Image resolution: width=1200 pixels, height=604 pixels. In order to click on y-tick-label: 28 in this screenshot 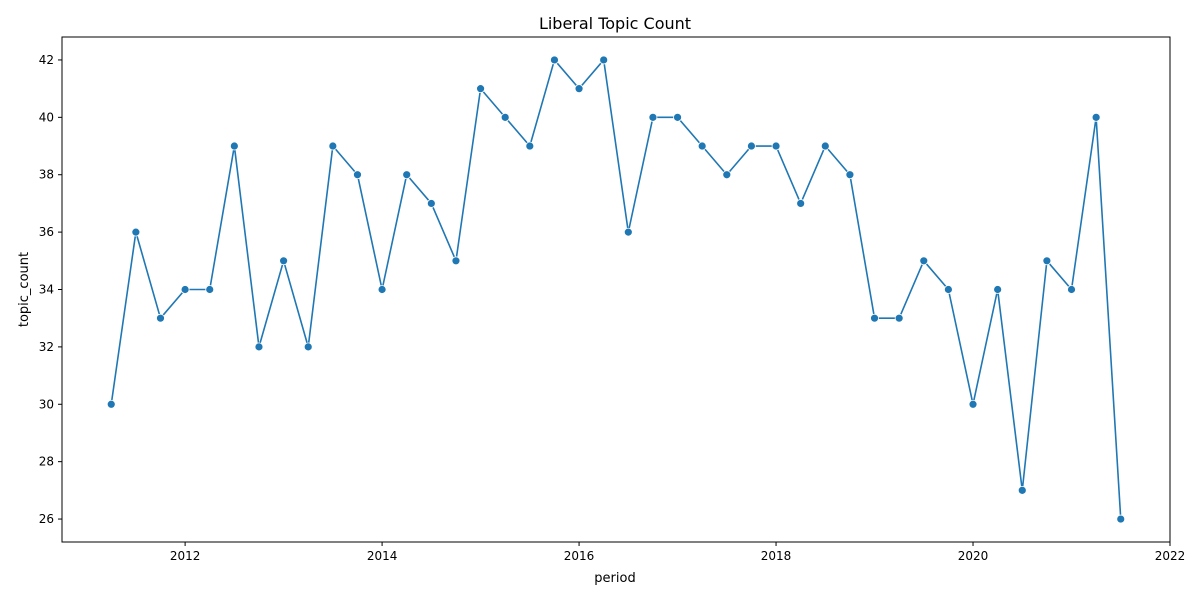, I will do `click(46, 462)`.